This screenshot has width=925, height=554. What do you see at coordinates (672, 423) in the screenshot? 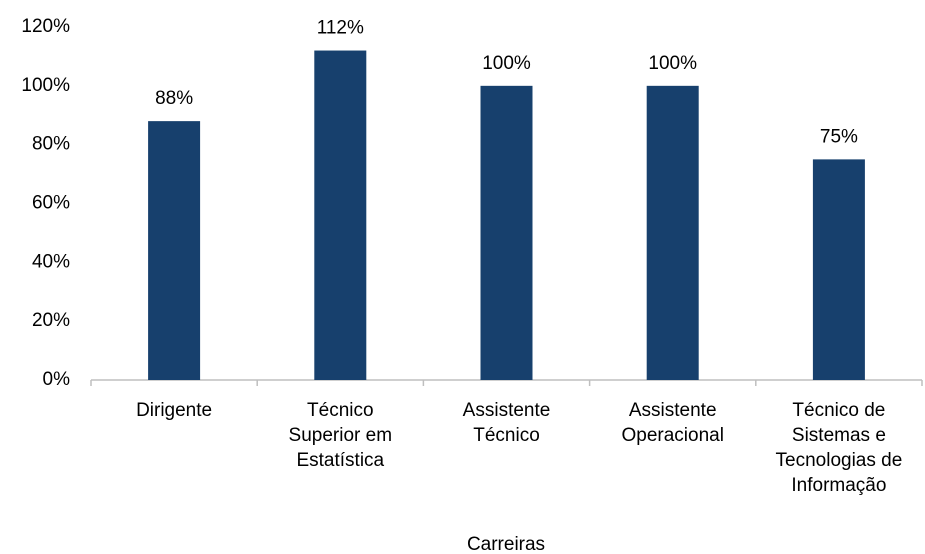
I see `x-tick-label: Assistente Operacional` at bounding box center [672, 423].